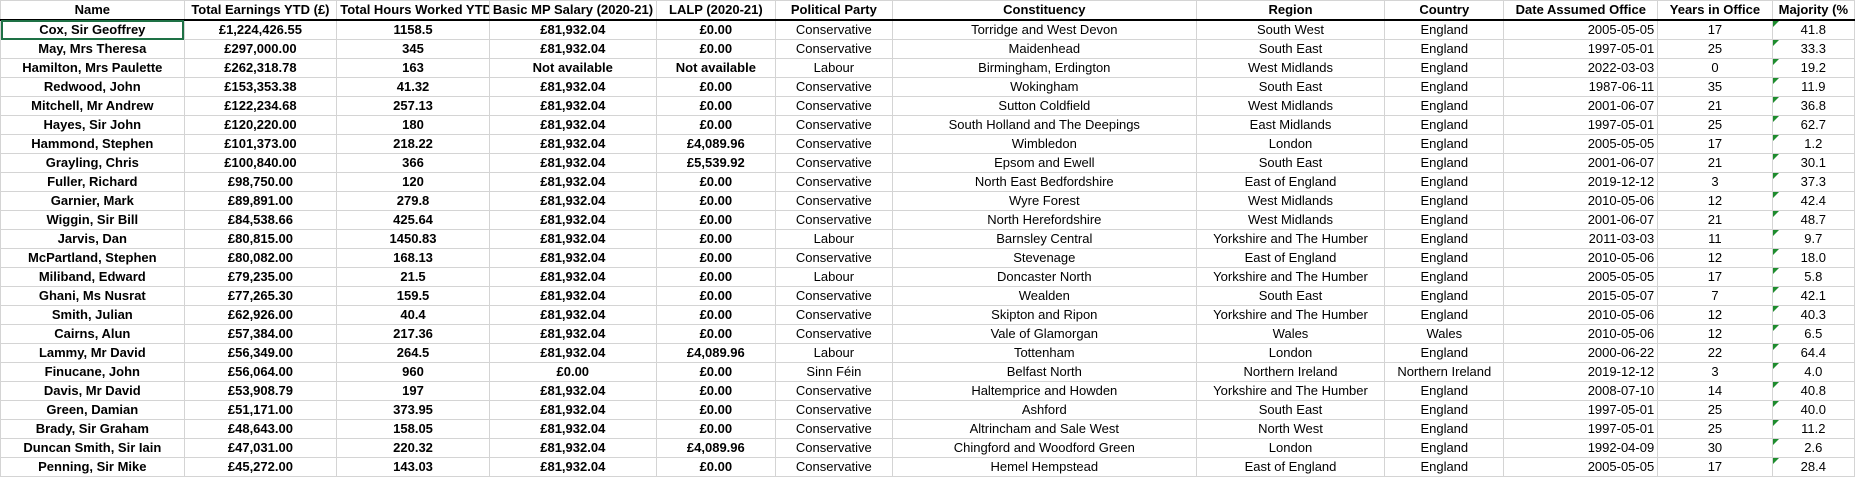 Image resolution: width=1855 pixels, height=498 pixels. I want to click on cell-majority: 40.3, so click(1813, 315).